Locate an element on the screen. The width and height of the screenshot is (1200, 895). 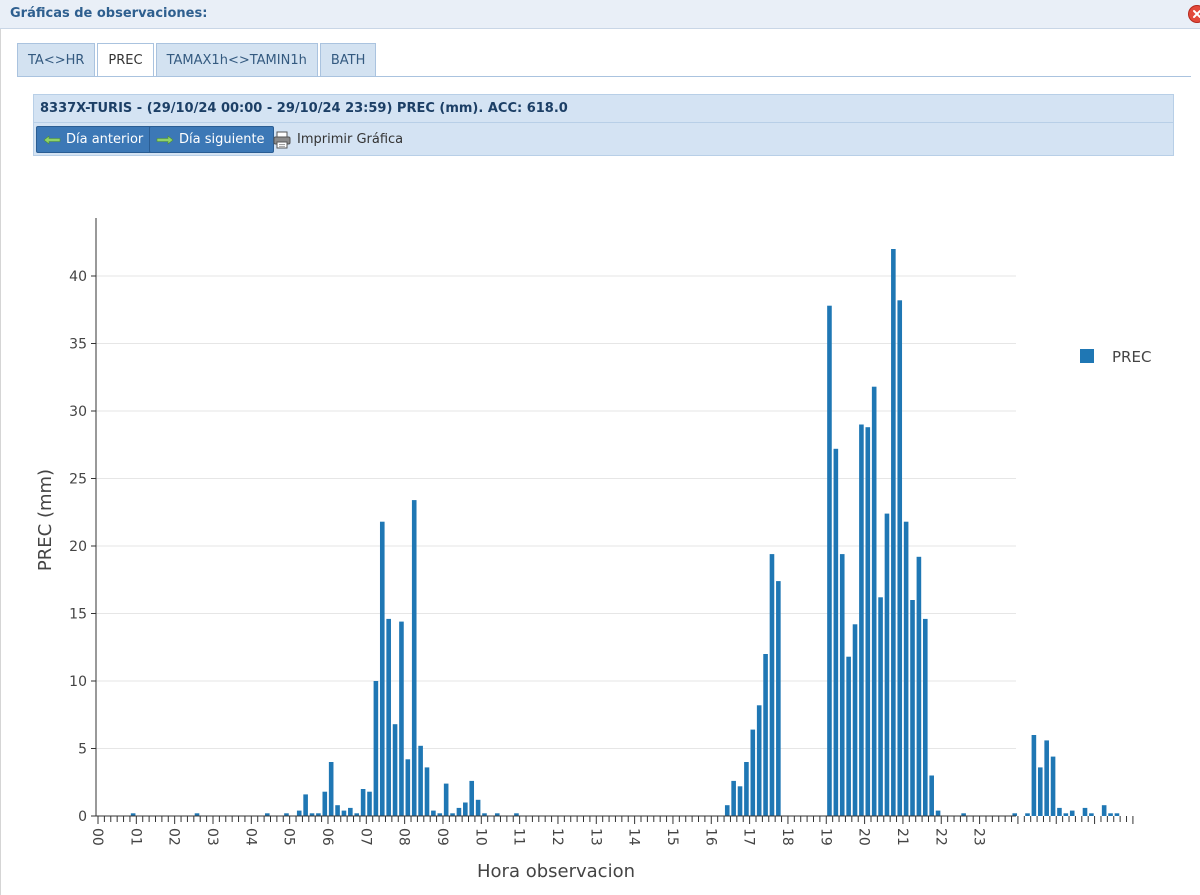
tab-label: PREC is located at coordinates (125, 60).